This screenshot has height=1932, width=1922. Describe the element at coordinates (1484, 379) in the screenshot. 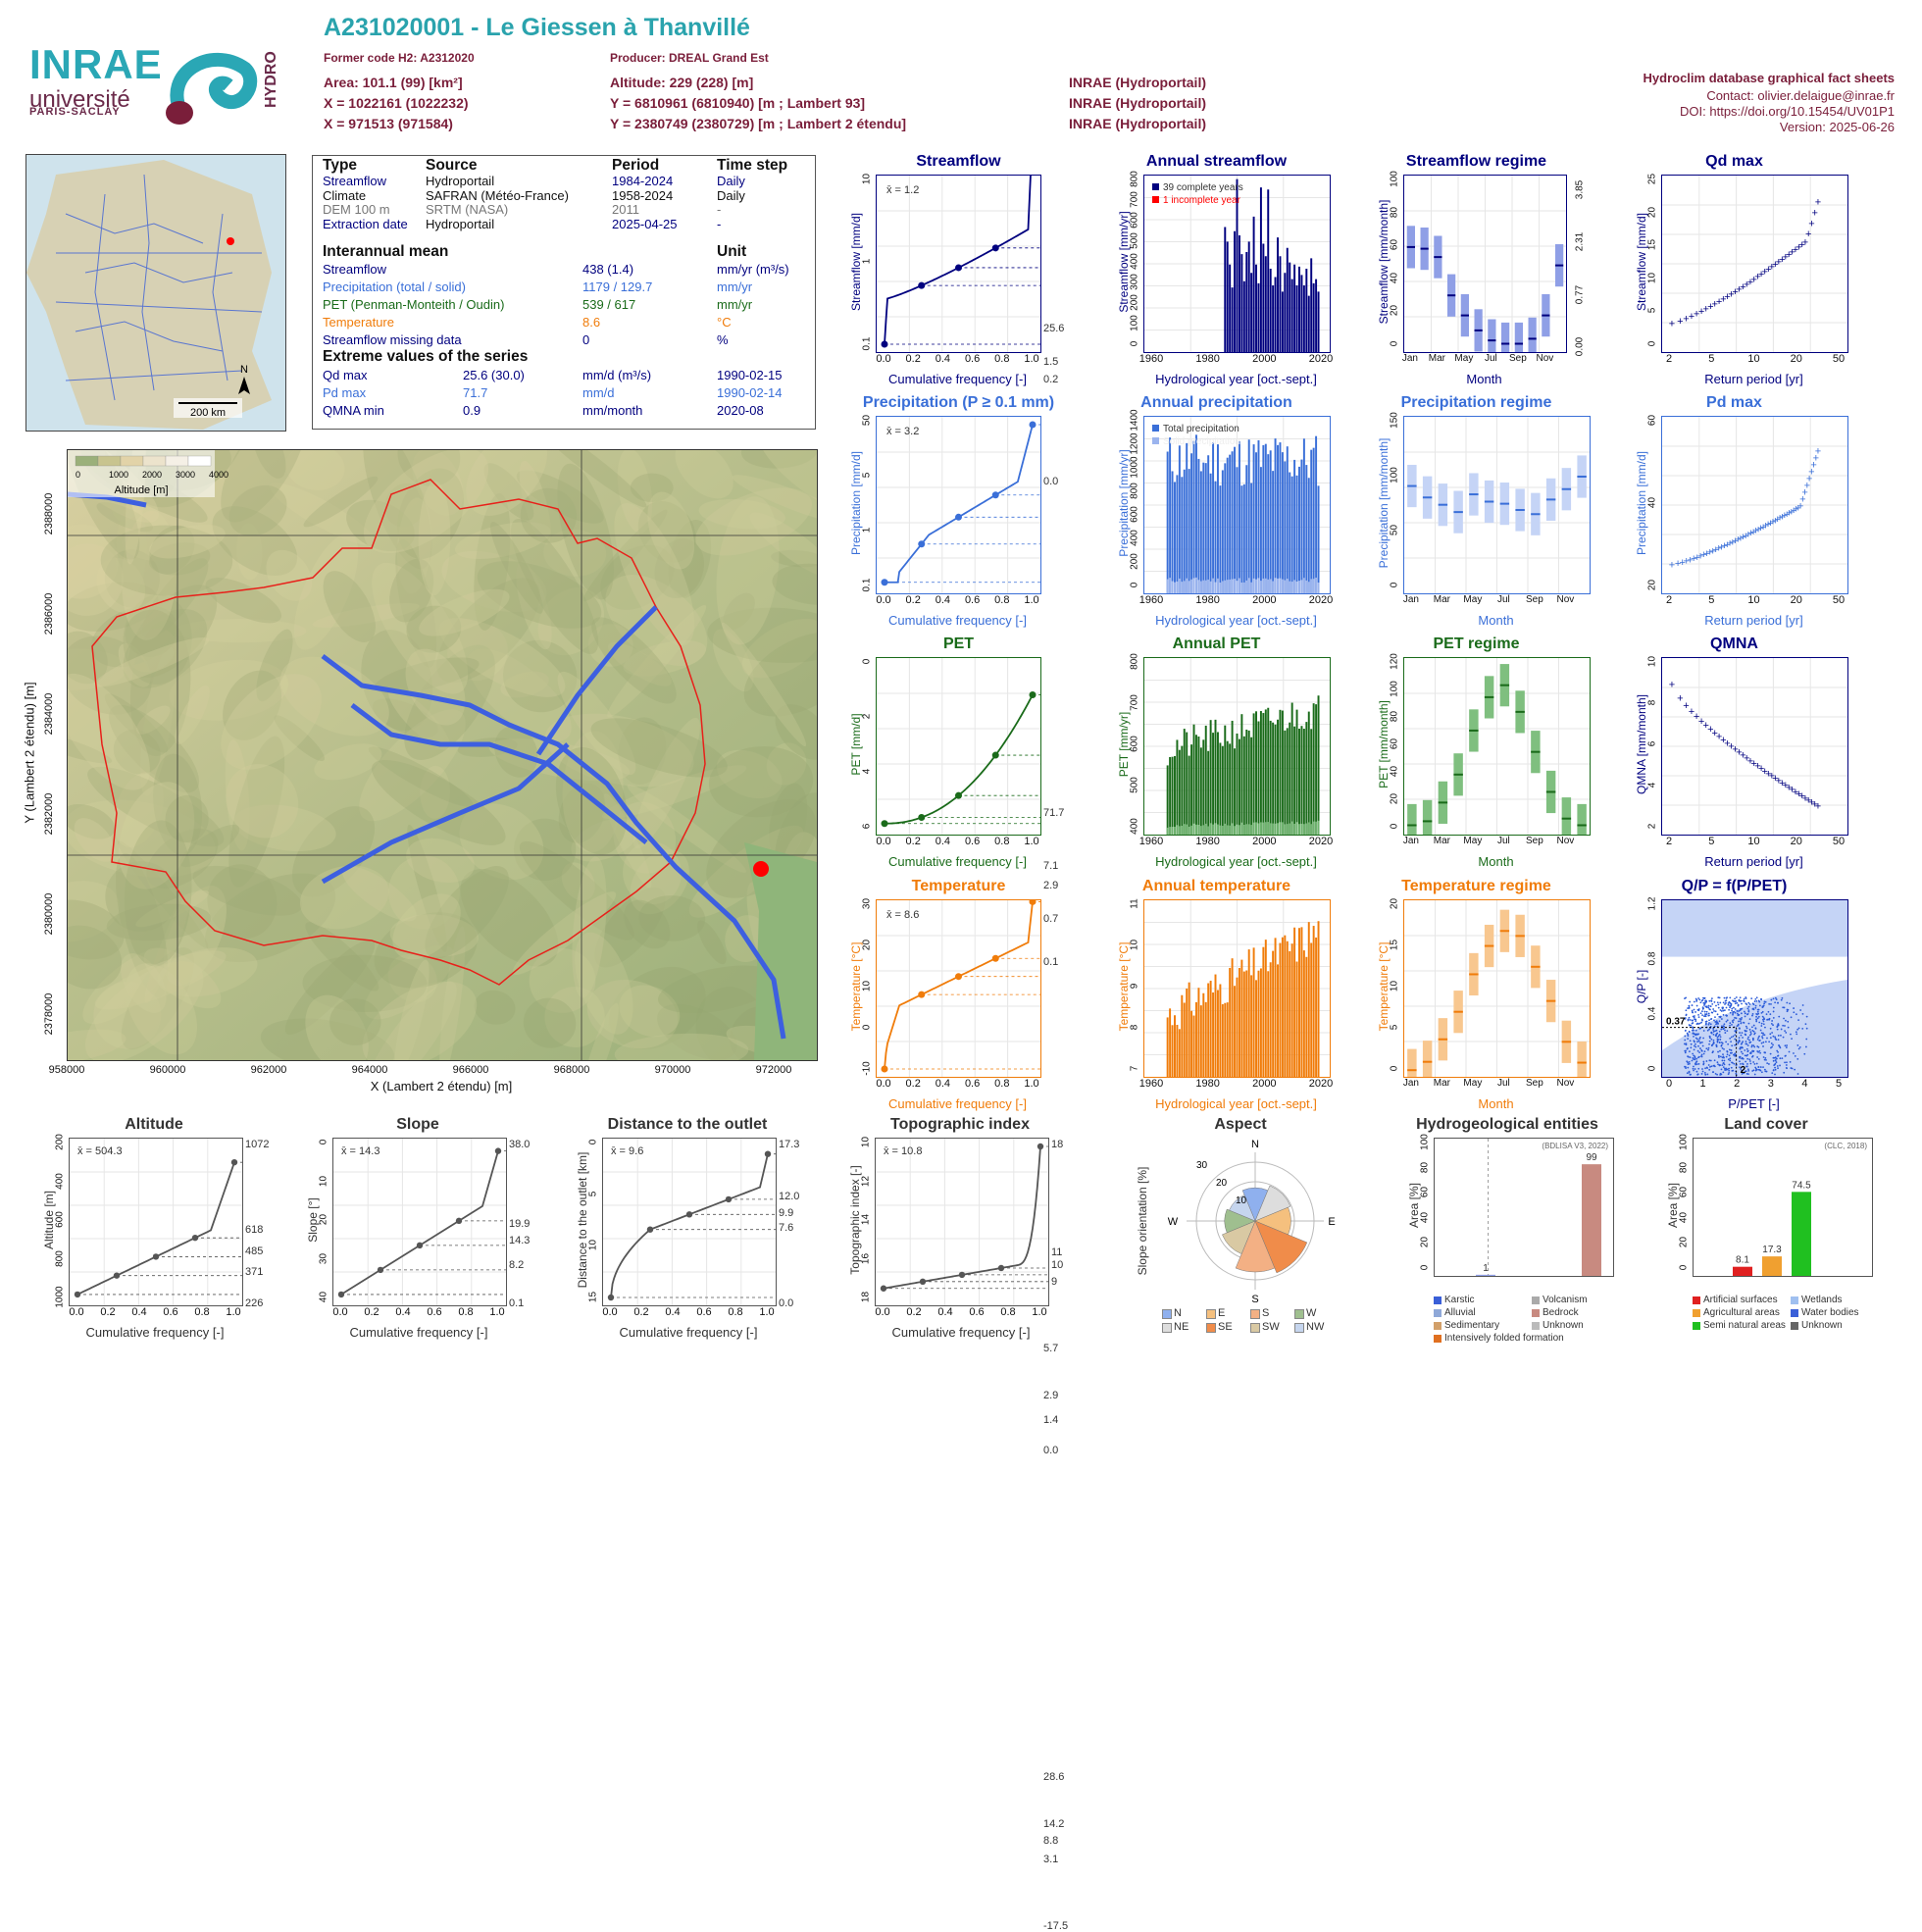

I see `streamflow_regime-xlabel: Month` at that location.